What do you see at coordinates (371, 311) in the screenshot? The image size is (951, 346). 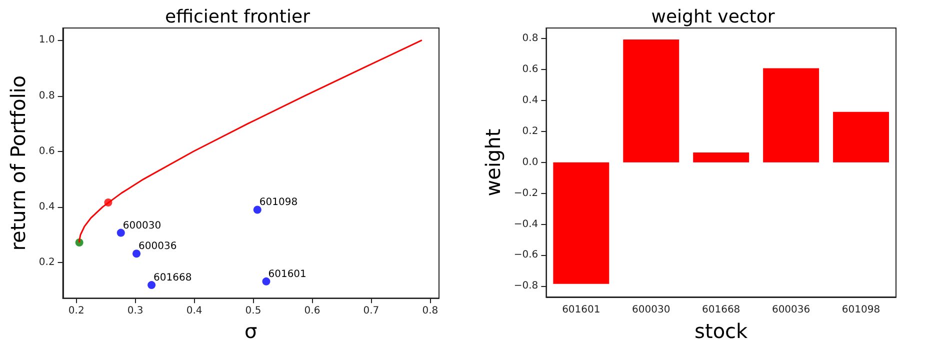 I see `x-tick-label: 0.7` at bounding box center [371, 311].